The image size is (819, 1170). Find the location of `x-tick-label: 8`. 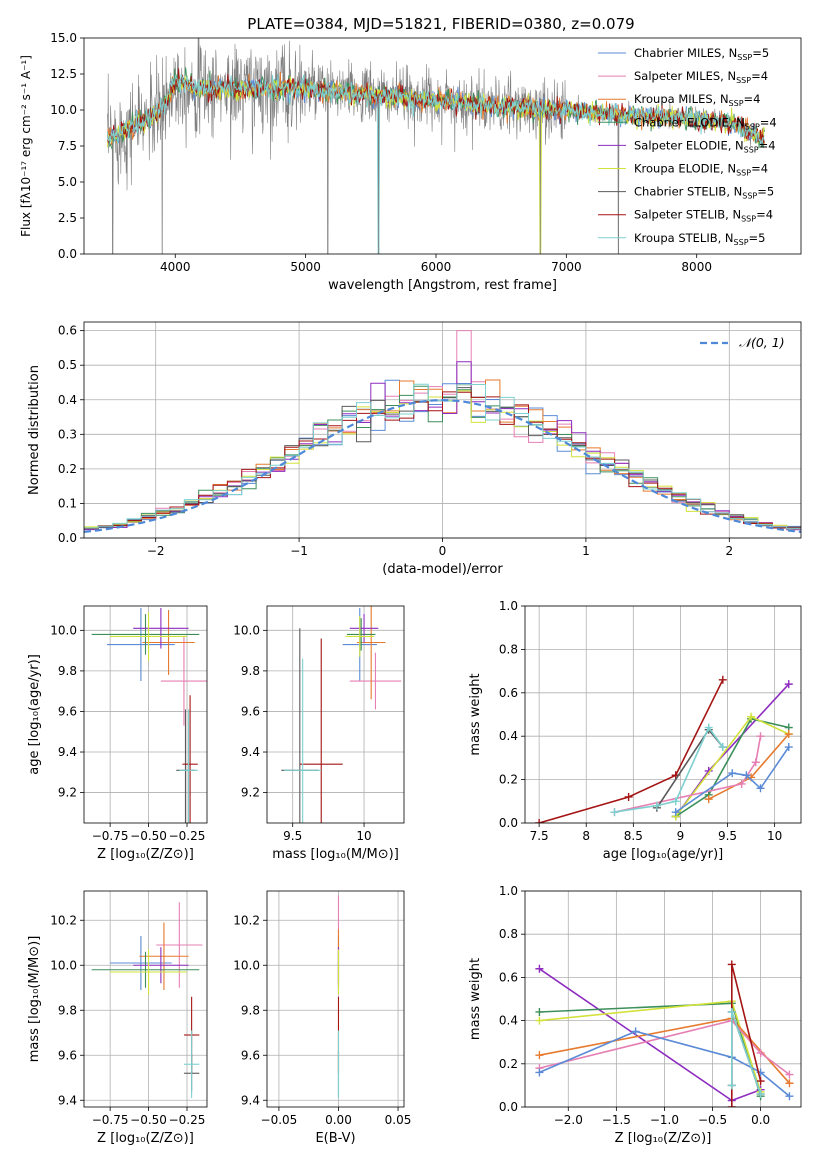

x-tick-label: 8 is located at coordinates (586, 836).